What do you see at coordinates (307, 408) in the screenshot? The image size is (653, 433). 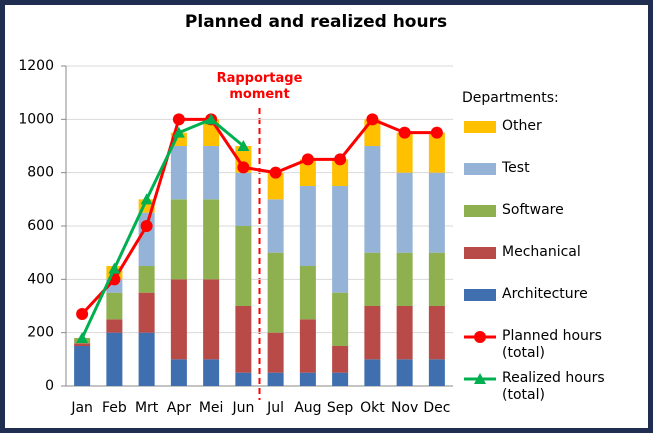 I see `x-tick-label: Aug` at bounding box center [307, 408].